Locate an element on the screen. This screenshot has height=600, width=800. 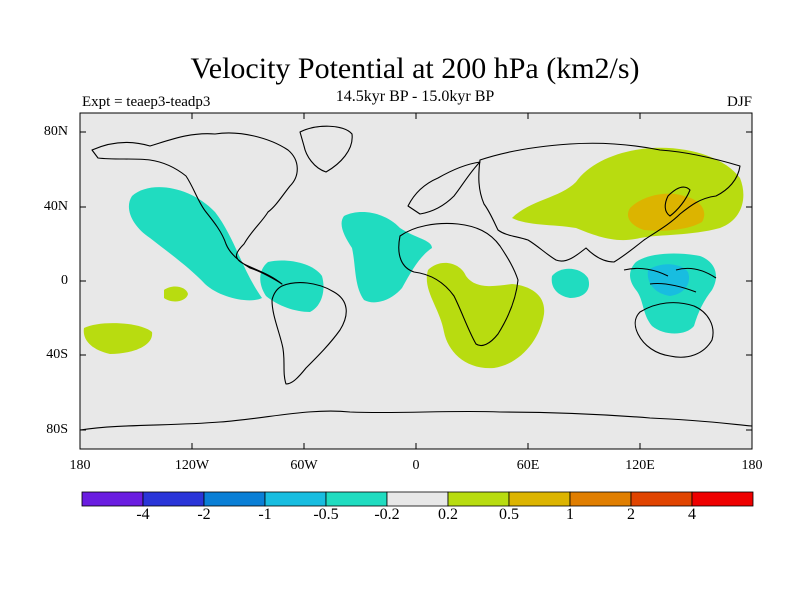
coast-north-america is located at coordinates (194, 208).